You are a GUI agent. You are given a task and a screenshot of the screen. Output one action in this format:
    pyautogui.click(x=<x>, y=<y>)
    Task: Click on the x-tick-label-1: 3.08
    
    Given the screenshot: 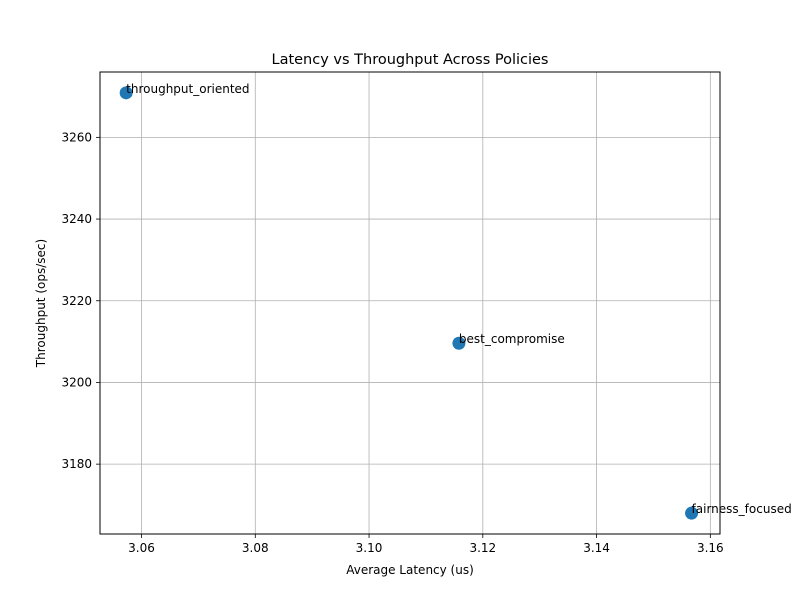 What is the action you would take?
    pyautogui.click(x=255, y=548)
    